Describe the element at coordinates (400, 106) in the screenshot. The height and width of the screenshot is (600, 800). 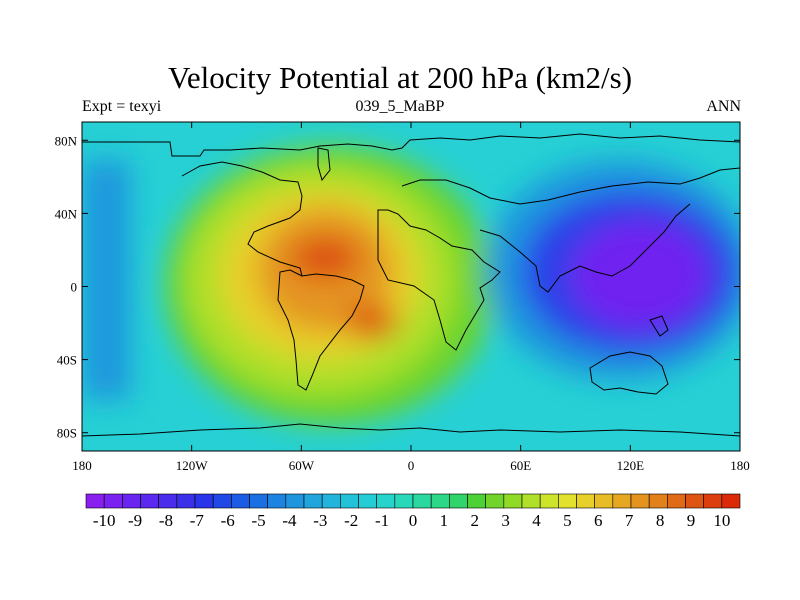
I see `case-label: 039_5_MaBP` at that location.